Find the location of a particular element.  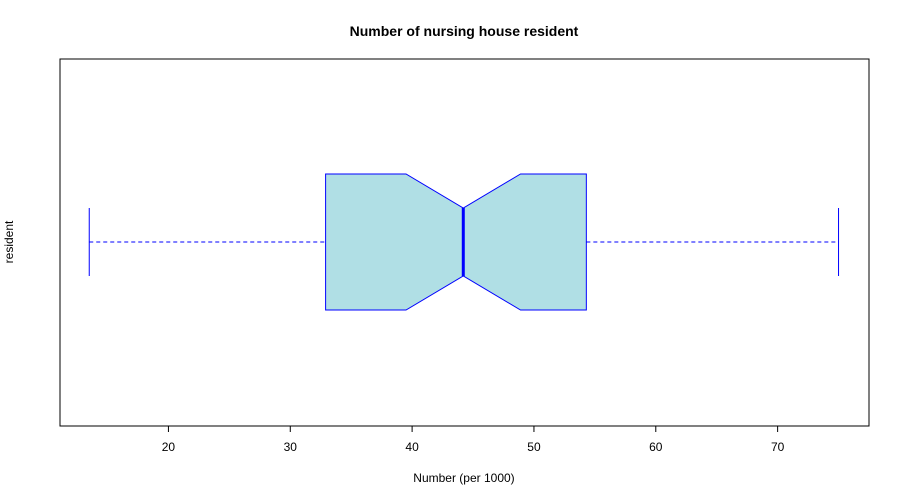

y-axis-label: resident is located at coordinates (9, 241).